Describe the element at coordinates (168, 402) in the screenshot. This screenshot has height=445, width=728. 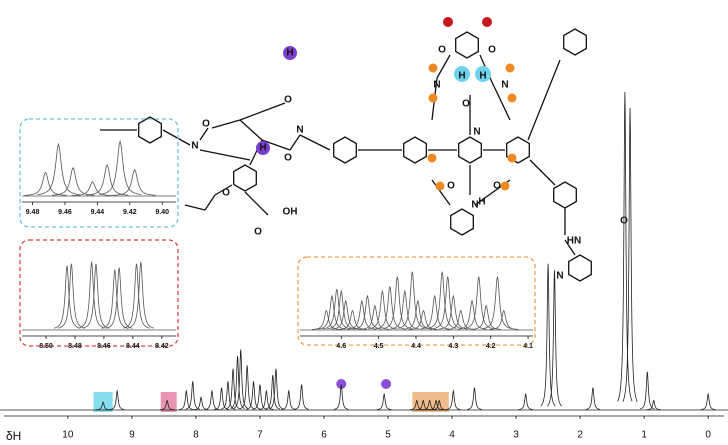
I see `region-highlight` at that location.